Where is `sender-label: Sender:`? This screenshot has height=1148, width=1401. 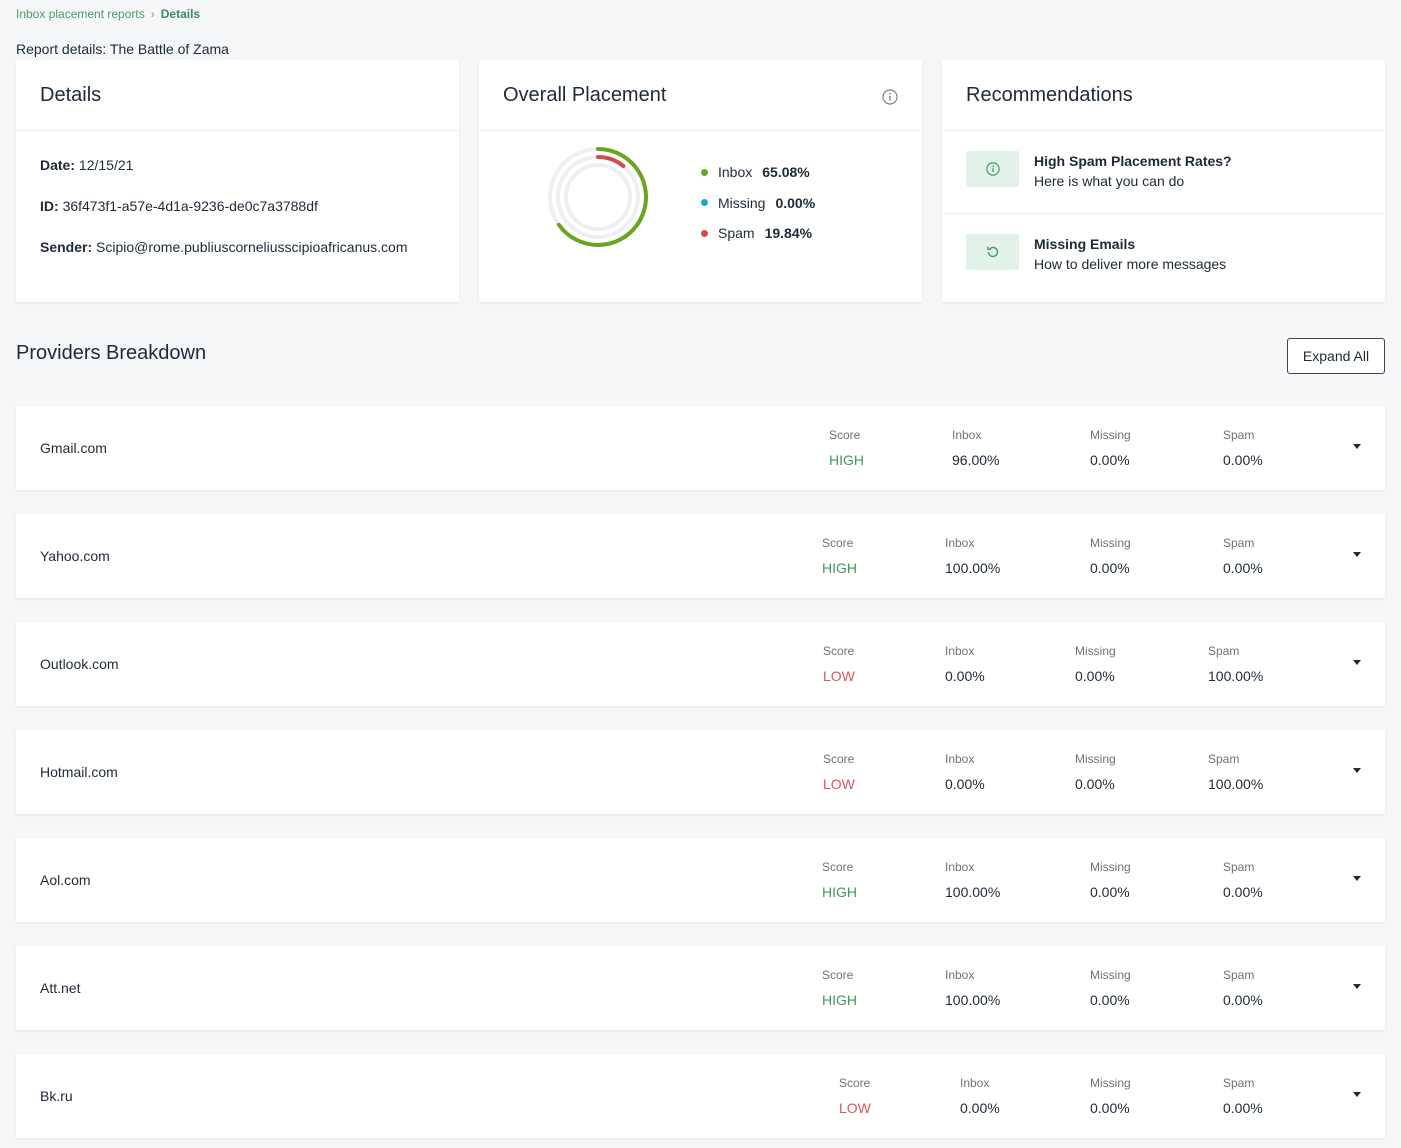
sender-label: Sender: is located at coordinates (66, 247).